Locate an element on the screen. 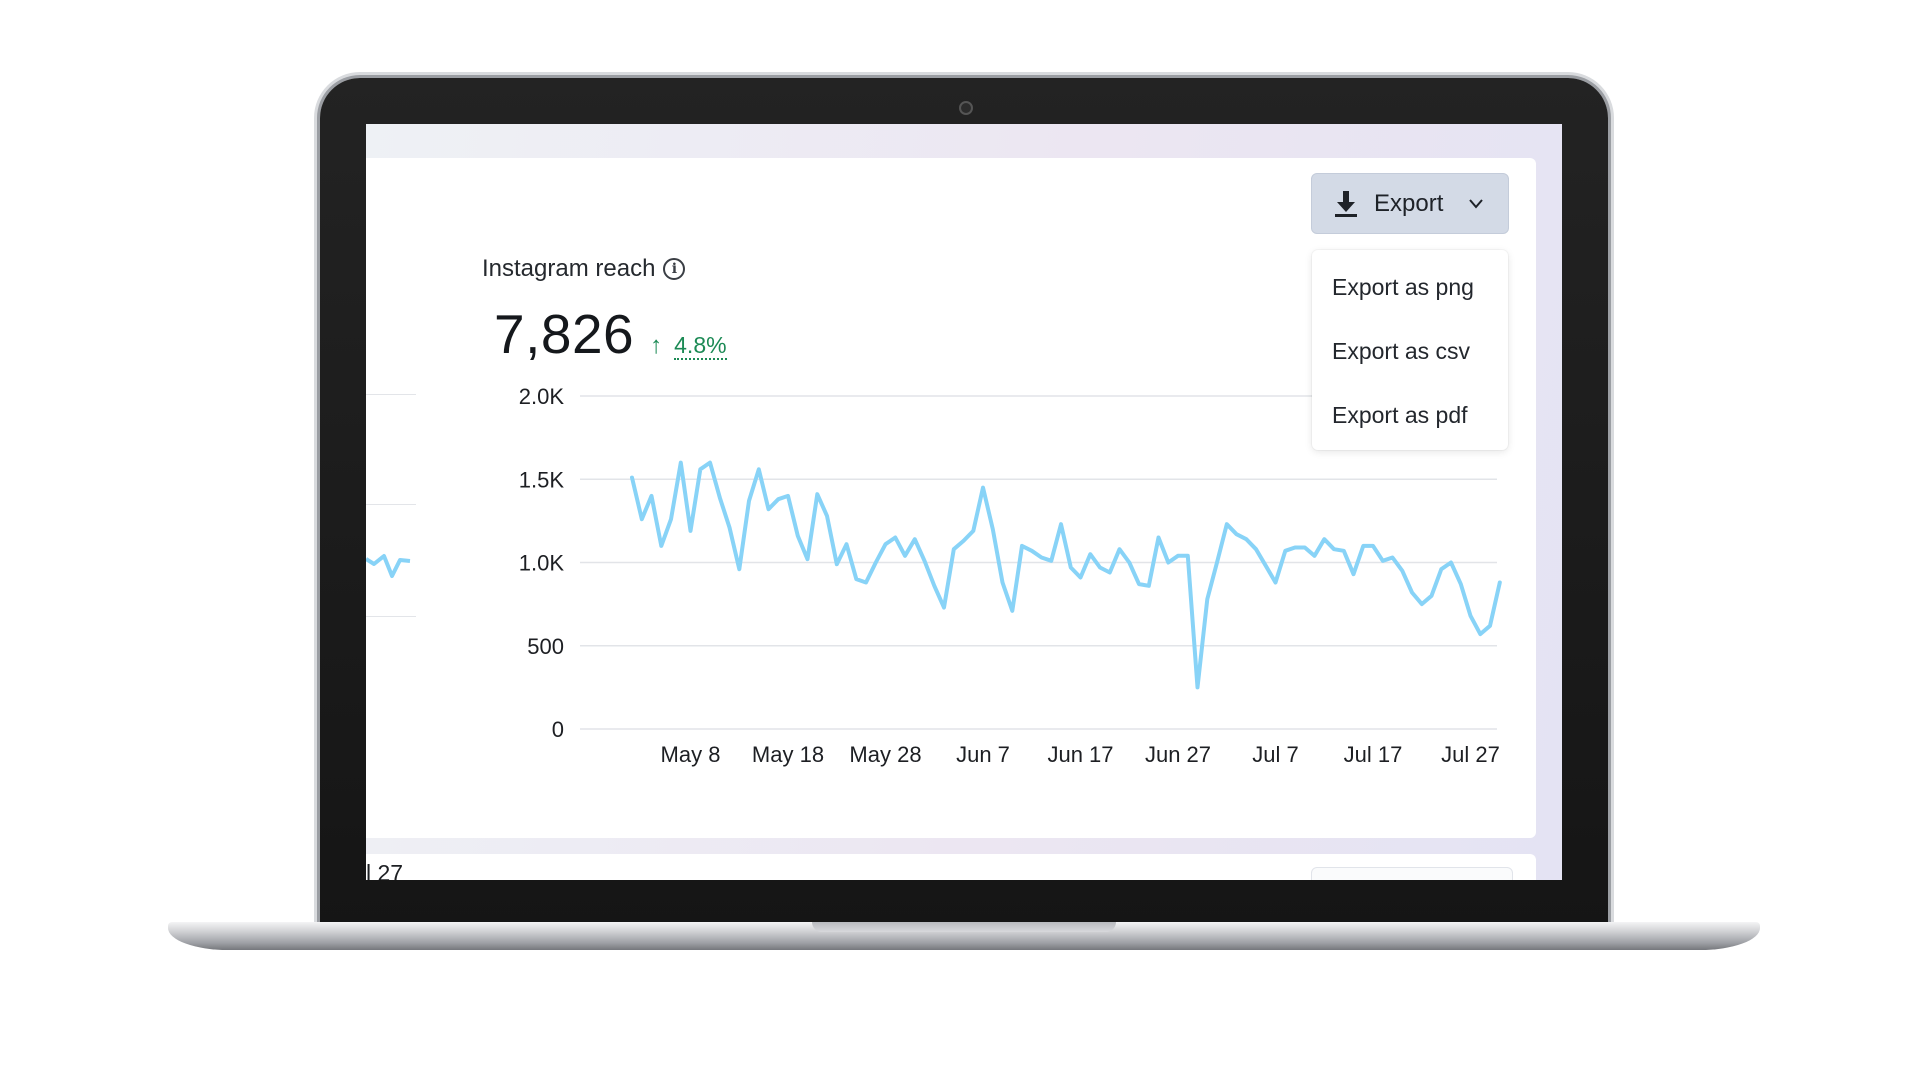 The width and height of the screenshot is (1920, 1080). export-label: Export is located at coordinates (1409, 203).